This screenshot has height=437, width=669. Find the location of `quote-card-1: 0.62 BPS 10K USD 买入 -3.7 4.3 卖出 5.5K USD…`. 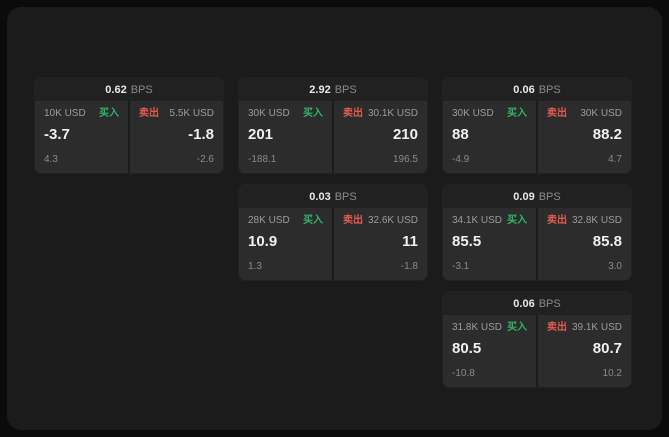

quote-card-1: 0.62 BPS 10K USD 买入 -3.7 4.3 卖出 5.5K USD… is located at coordinates (129, 125).